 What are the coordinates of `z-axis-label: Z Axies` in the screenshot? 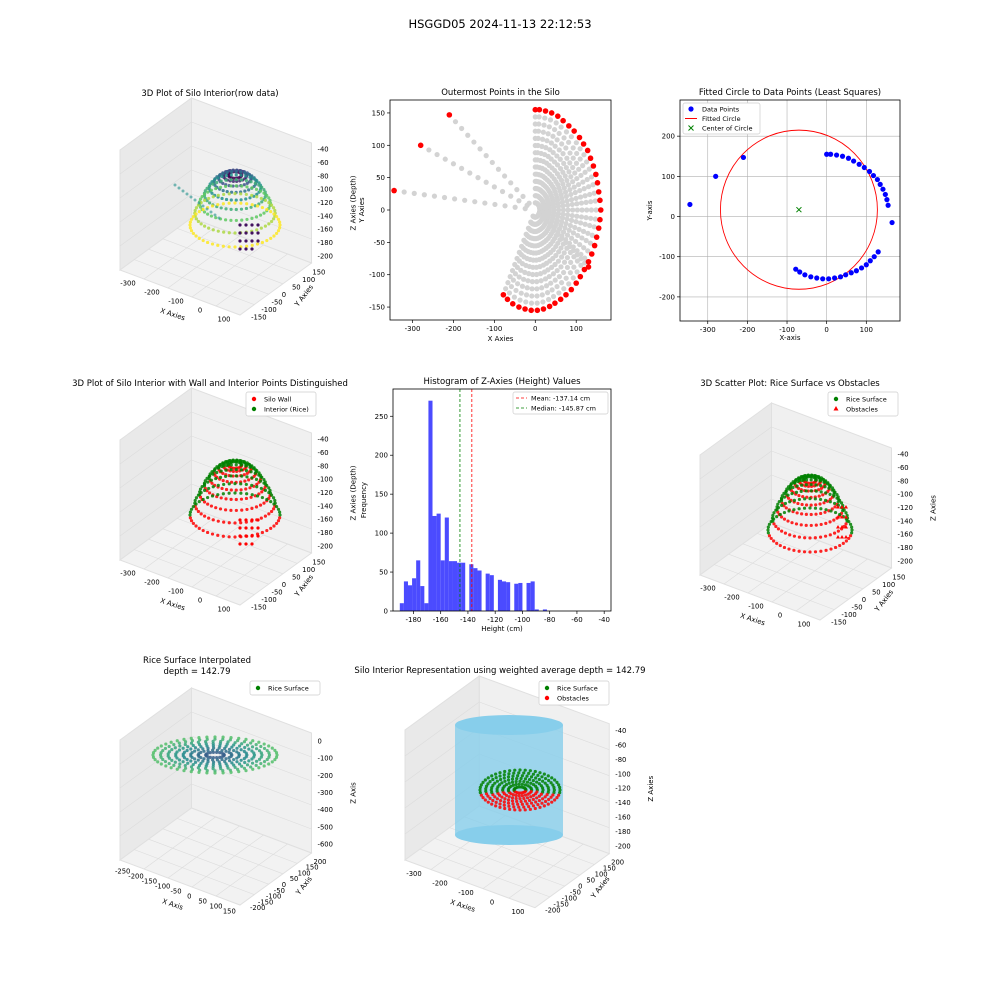 It's located at (934, 508).